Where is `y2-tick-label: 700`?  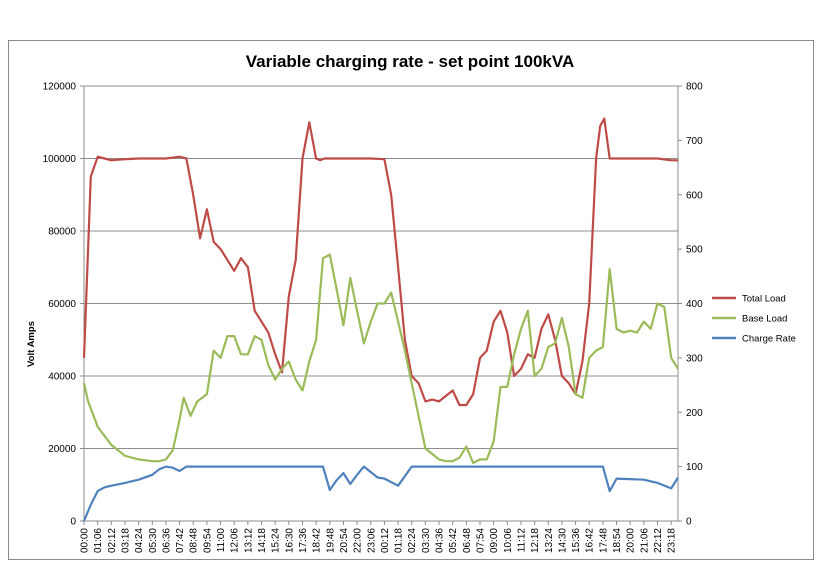
y2-tick-label: 700 is located at coordinates (694, 141).